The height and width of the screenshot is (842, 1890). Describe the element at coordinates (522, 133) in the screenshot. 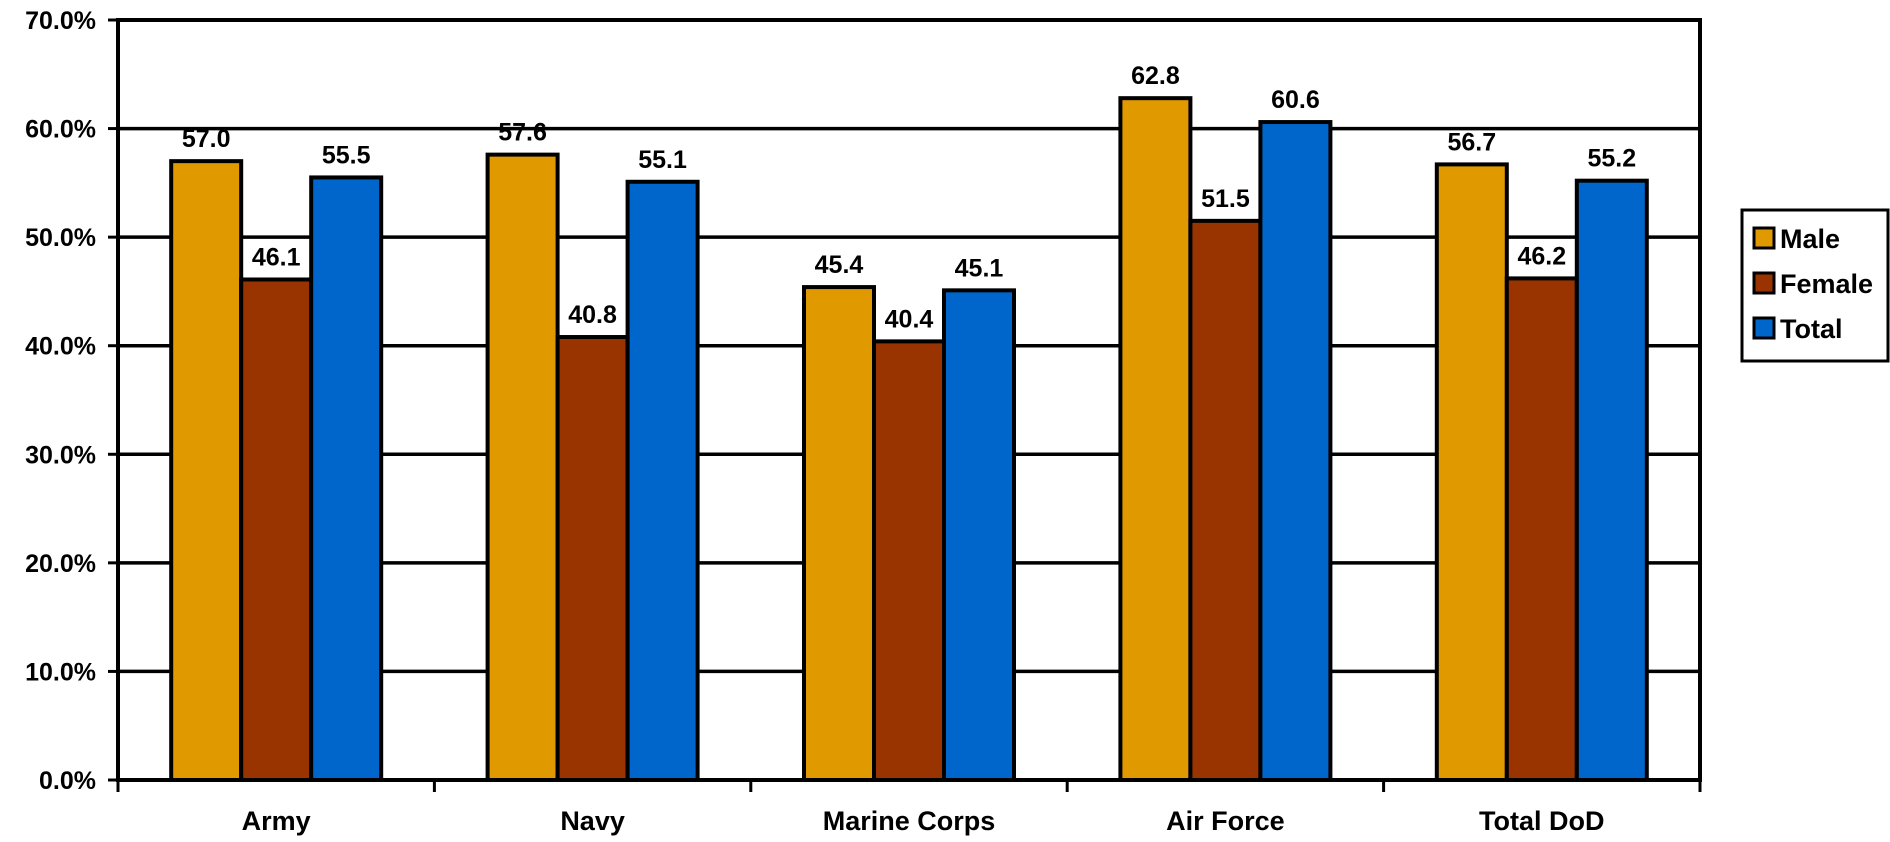

I see `data-label: 57.6` at that location.